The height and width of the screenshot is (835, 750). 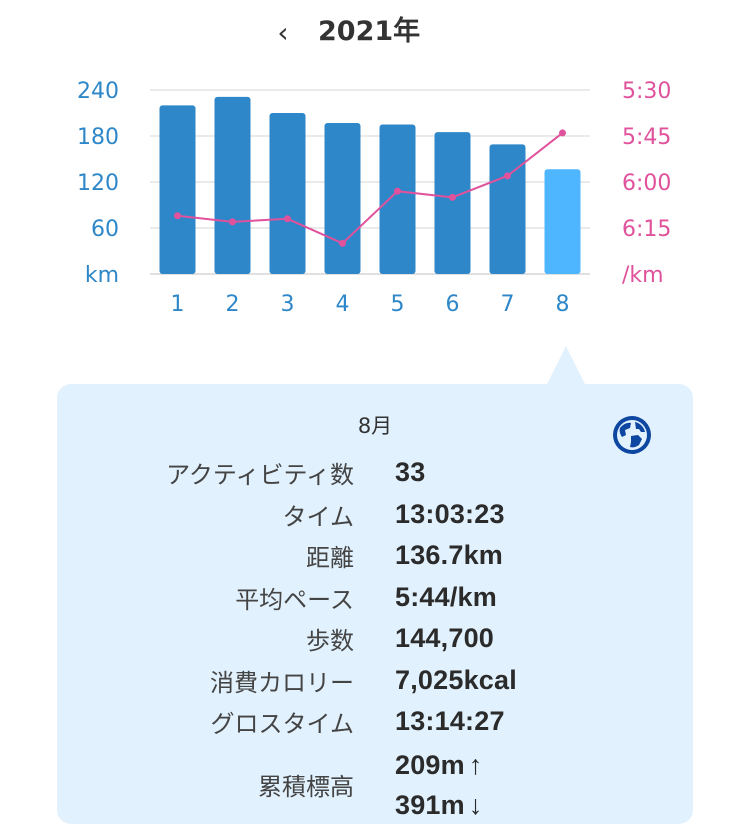 What do you see at coordinates (563, 304) in the screenshot?
I see `x-axis-tick-label: 8` at bounding box center [563, 304].